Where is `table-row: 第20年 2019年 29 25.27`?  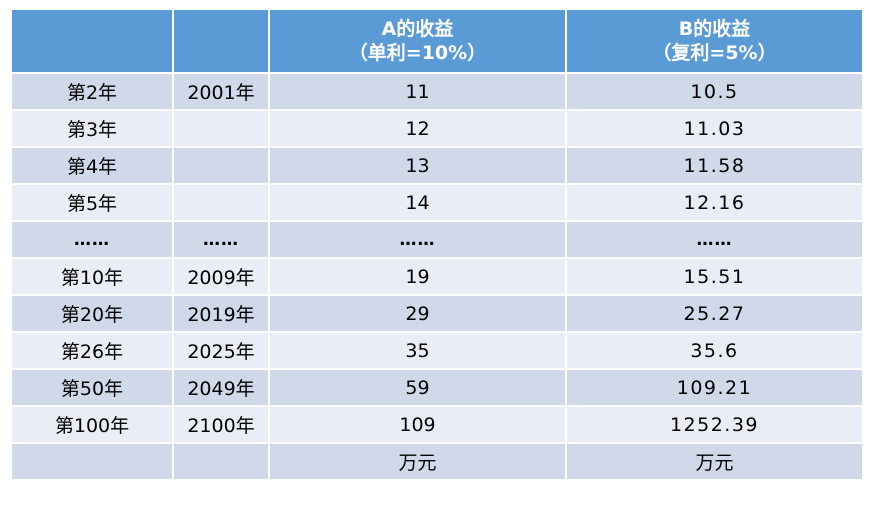
table-row: 第20年 2019年 29 25.27 is located at coordinates (437, 313).